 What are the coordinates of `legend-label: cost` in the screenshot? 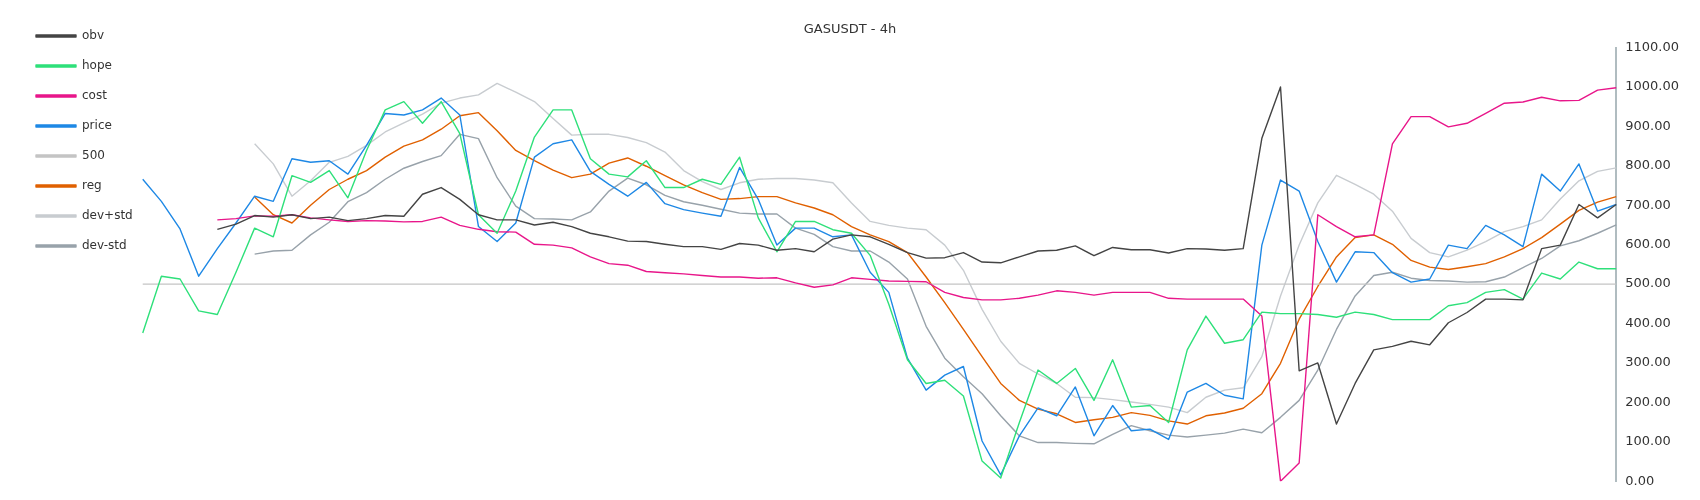 It's located at (95, 95).